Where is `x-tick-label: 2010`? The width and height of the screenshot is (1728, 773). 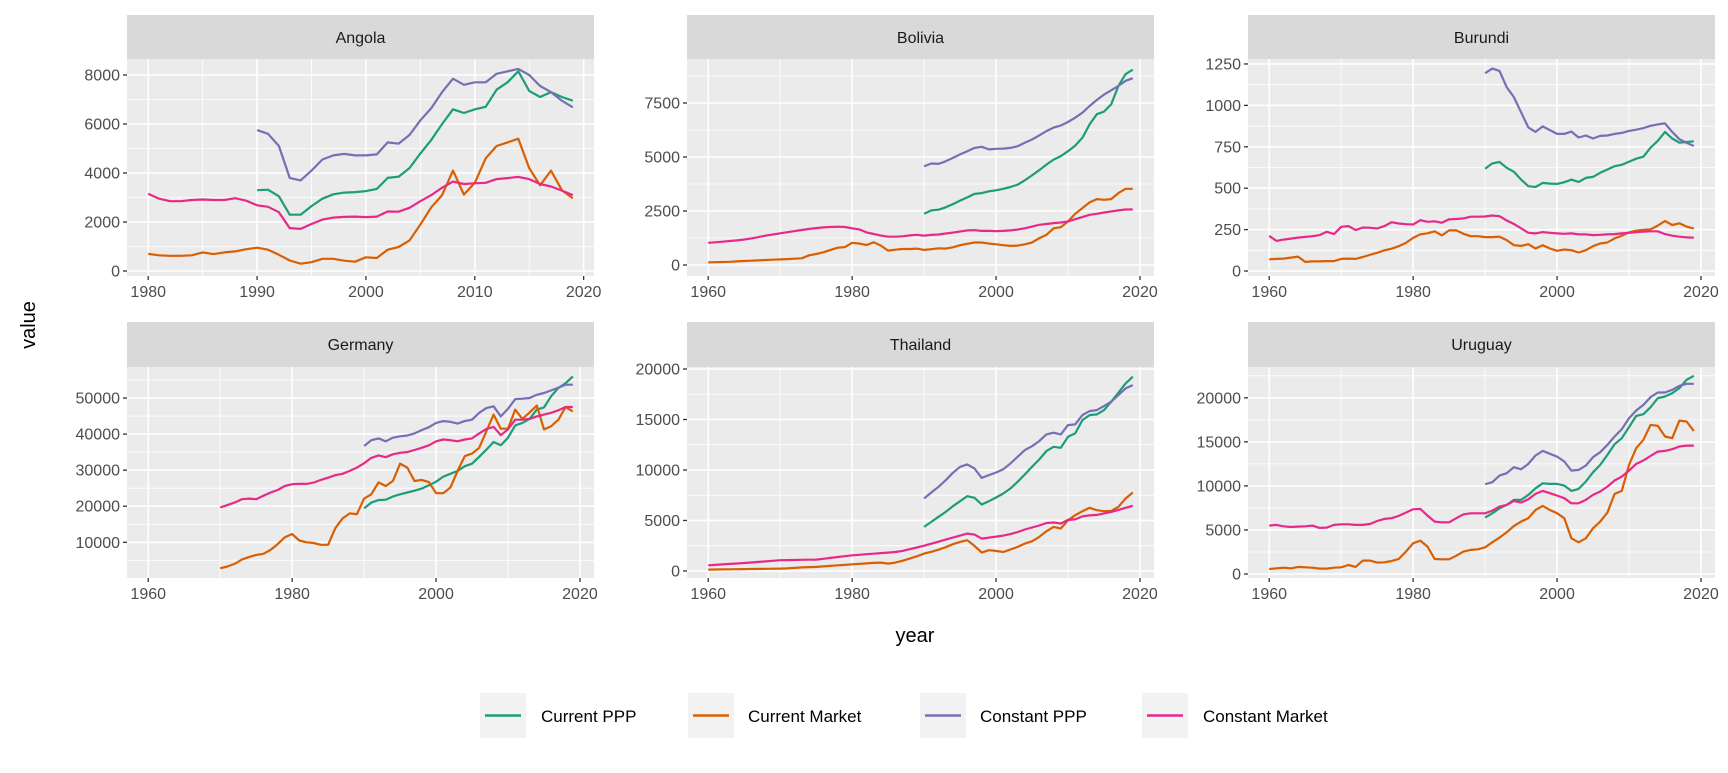
x-tick-label: 2010 is located at coordinates (475, 292).